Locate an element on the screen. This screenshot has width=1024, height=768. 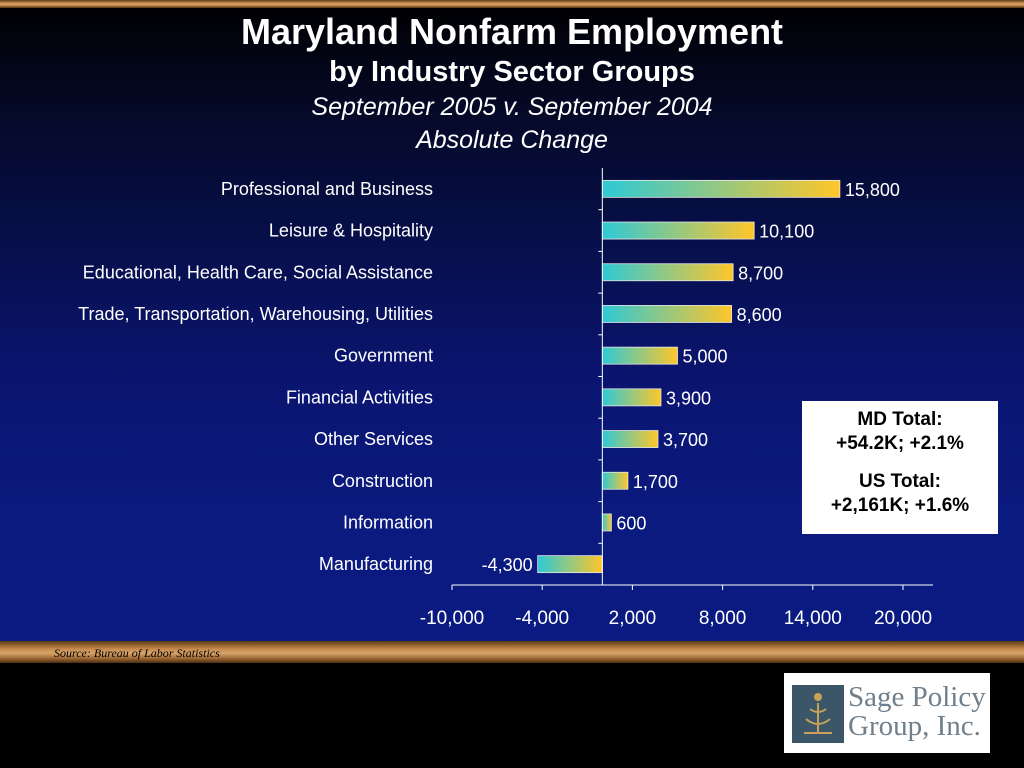
logo-line-1: Sage Policy is located at coordinates (917, 697).